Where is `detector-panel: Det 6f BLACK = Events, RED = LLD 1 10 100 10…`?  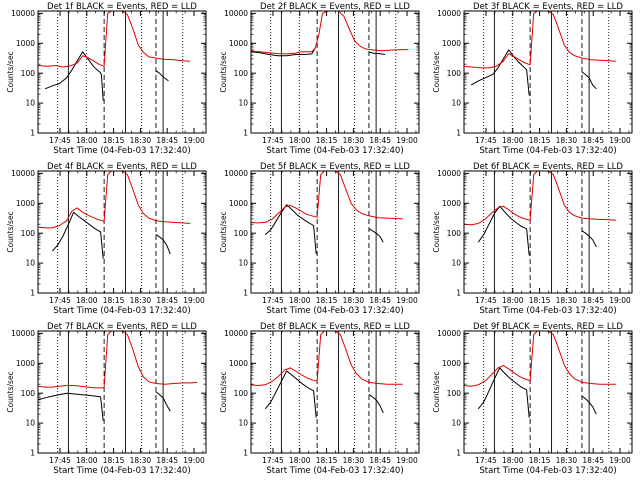
detector-panel: Det 6f BLACK = Events, RED = LLD 1 10 100 10… is located at coordinates (532, 240).